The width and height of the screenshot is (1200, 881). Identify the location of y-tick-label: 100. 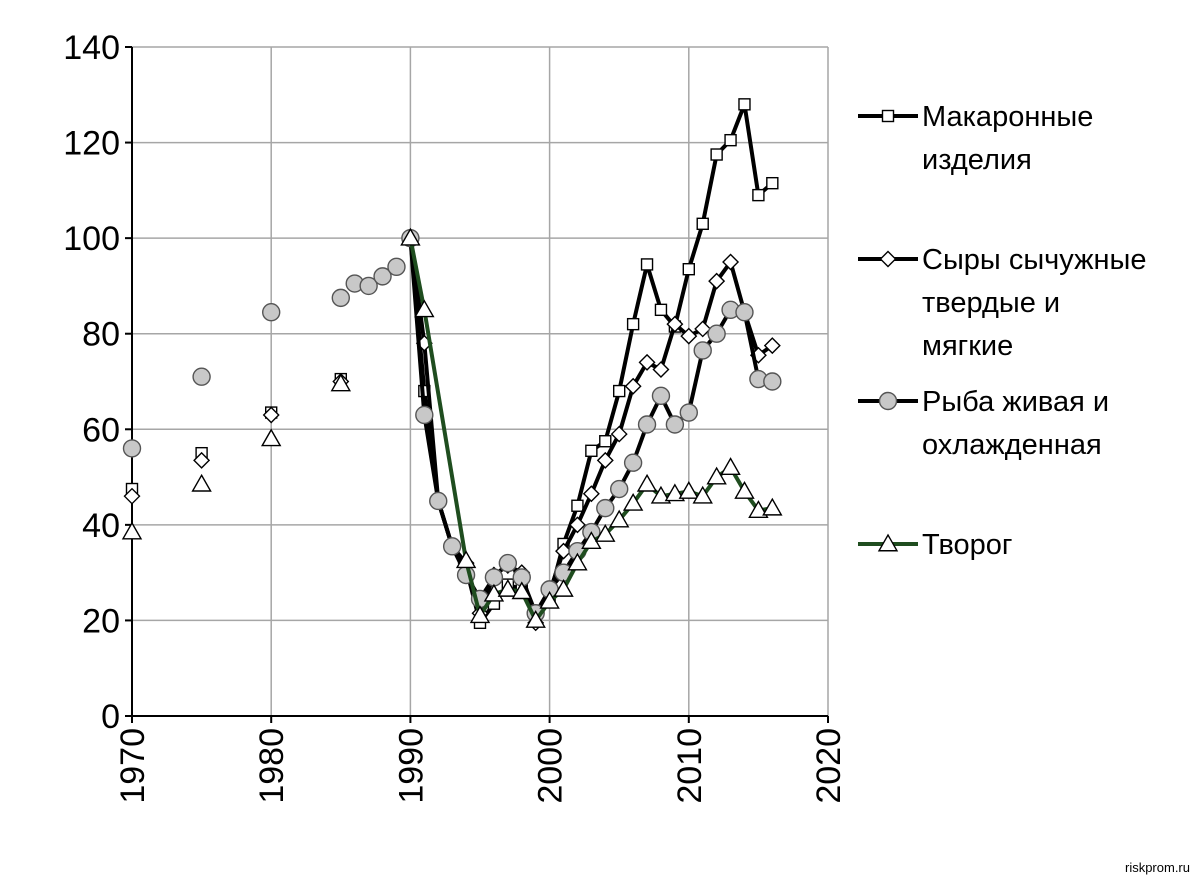
(91, 239).